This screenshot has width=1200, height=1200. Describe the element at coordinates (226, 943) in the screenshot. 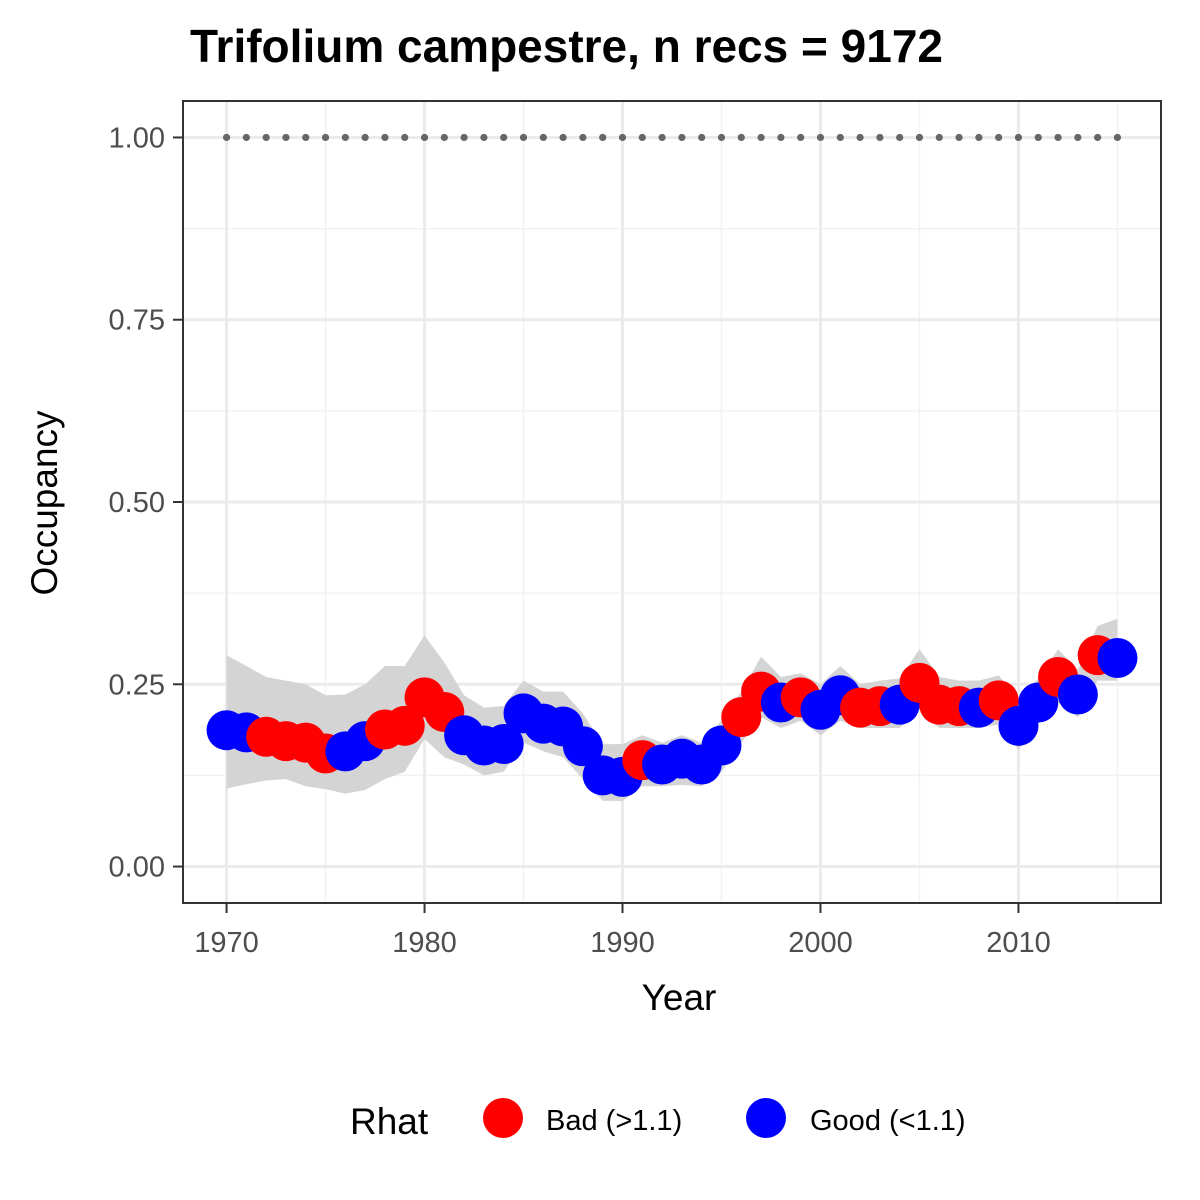

I see `x-tick-label: 1970` at that location.